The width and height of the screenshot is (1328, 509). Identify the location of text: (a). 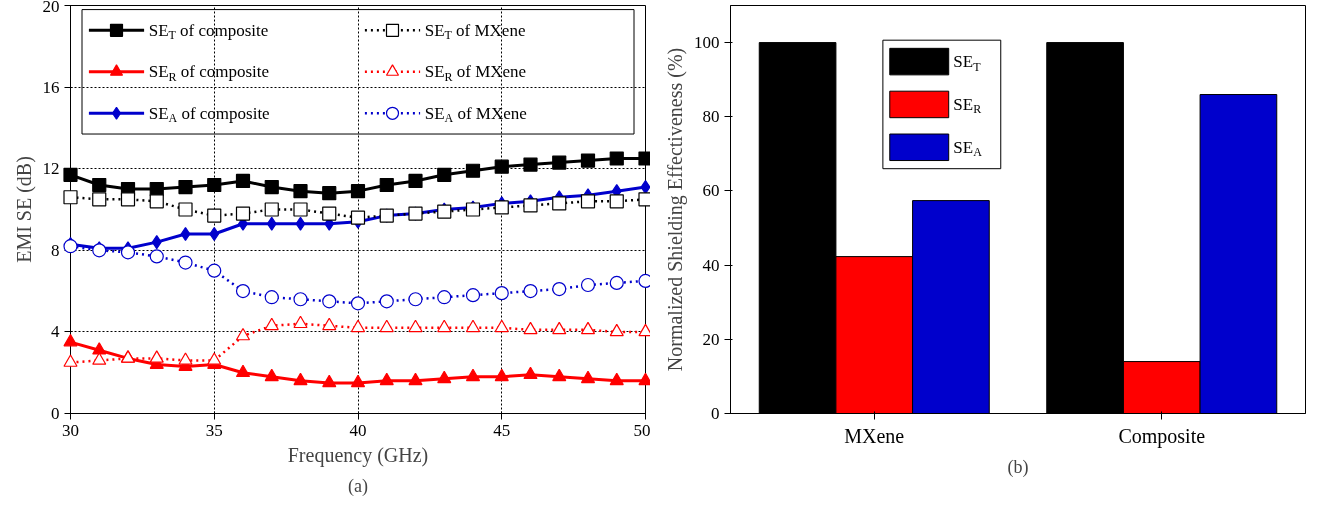
(358, 486).